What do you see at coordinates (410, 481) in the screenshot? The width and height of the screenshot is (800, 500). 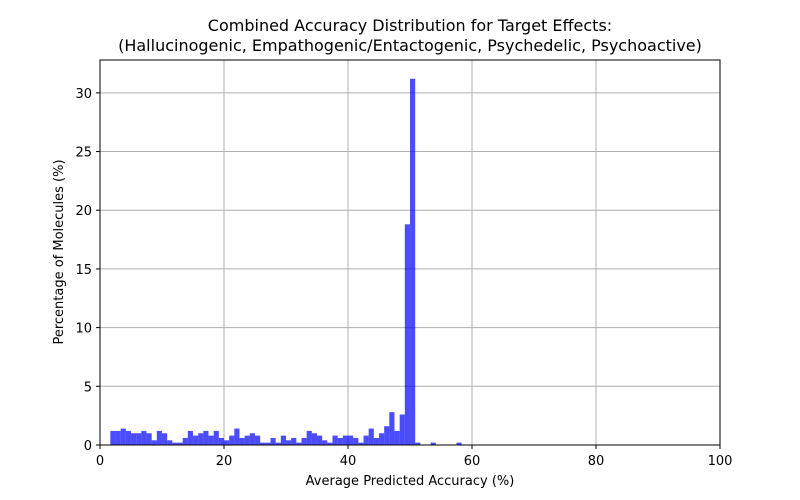 I see `x-axis-label: Average Predicted Accuracy (%)` at bounding box center [410, 481].